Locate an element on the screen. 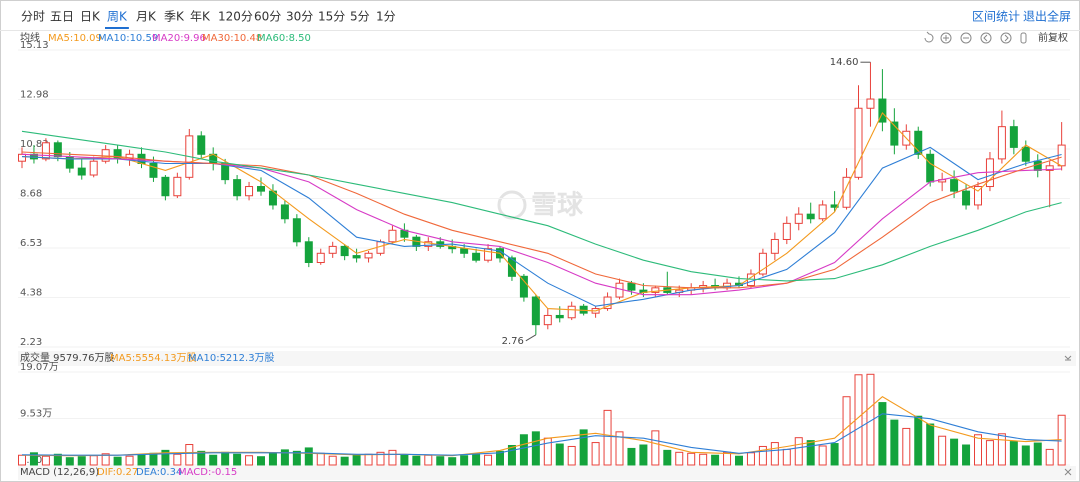 This screenshot has height=482, width=1080. tab: 周K is located at coordinates (117, 17).